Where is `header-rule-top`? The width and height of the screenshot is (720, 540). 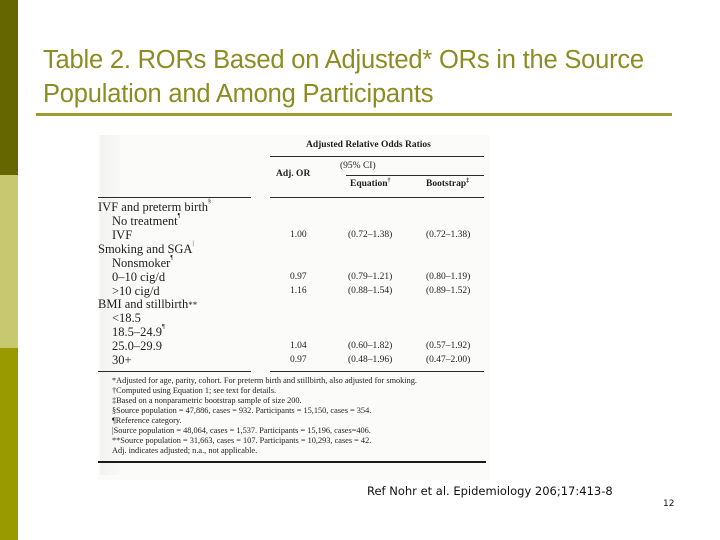 header-rule-top is located at coordinates (377, 156).